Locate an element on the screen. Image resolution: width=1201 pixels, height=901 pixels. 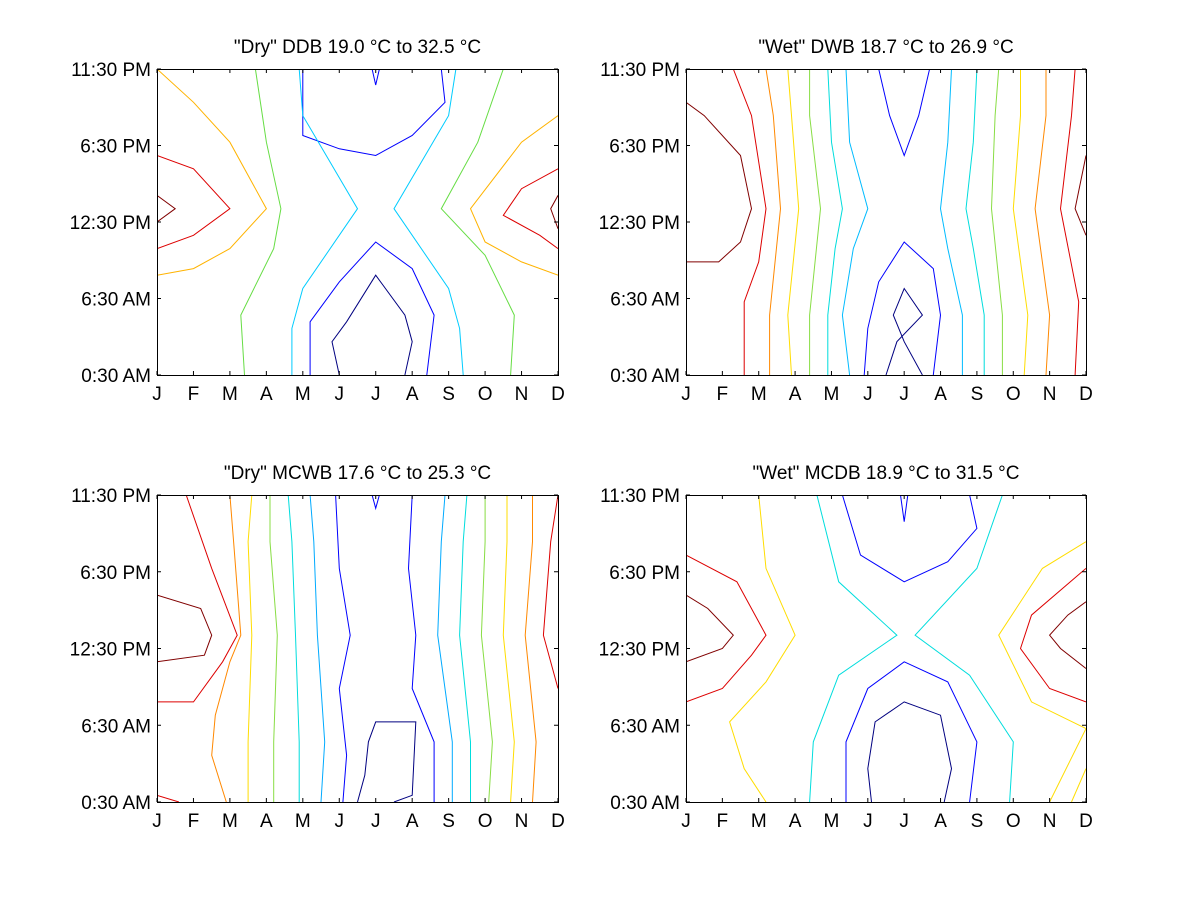
panel-title: "Wet" DWB 18.7 °C to 26.9 °C is located at coordinates (885, 47).